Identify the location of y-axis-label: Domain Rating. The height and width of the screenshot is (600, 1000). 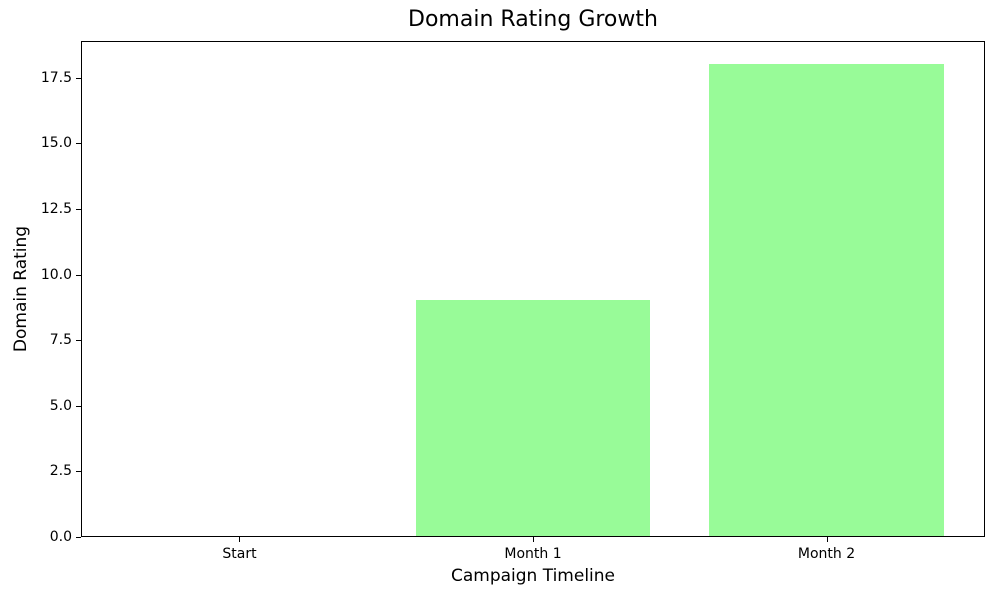
(21, 289).